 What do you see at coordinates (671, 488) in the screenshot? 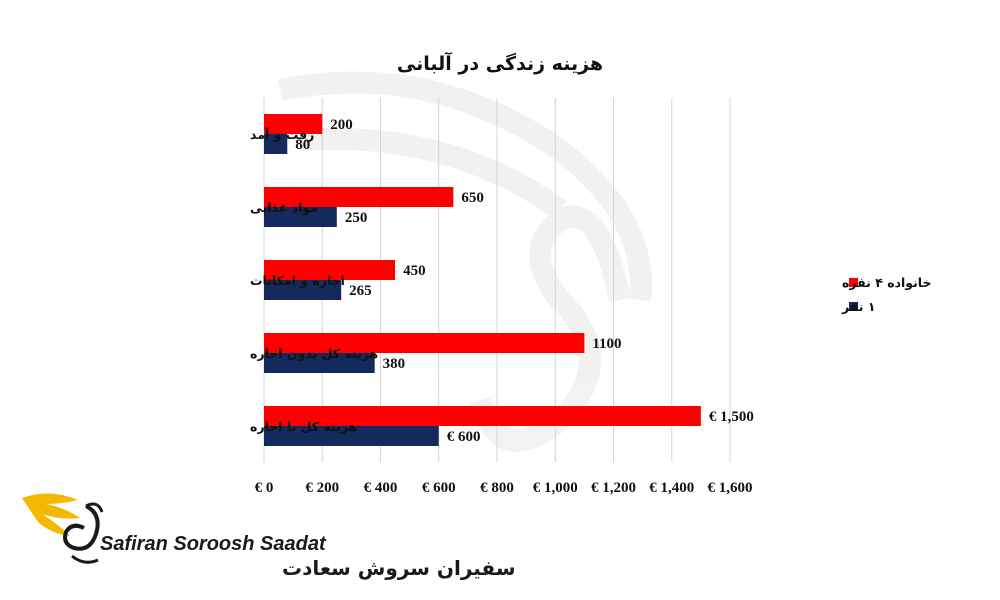
I see `x-tick-label: € 1,400` at bounding box center [671, 488].